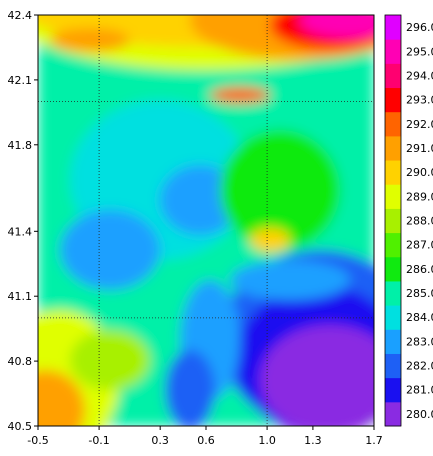 Image resolution: width=433 pixels, height=456 pixels. I want to click on x-tick-label: 0.6, so click(206, 440).